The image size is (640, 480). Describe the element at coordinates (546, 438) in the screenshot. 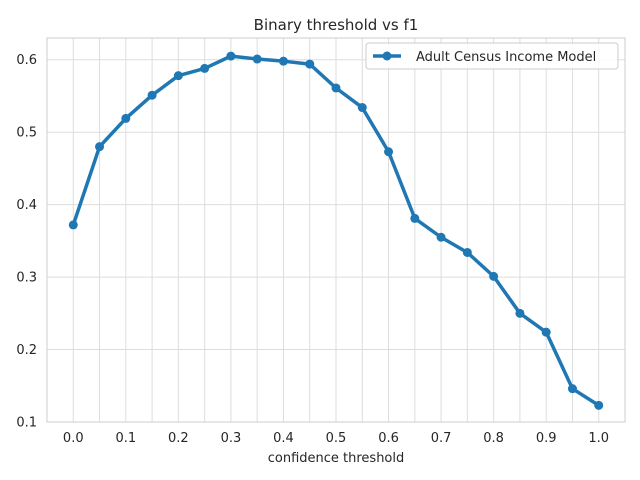

I see `x-tick-label: 0.9` at that location.